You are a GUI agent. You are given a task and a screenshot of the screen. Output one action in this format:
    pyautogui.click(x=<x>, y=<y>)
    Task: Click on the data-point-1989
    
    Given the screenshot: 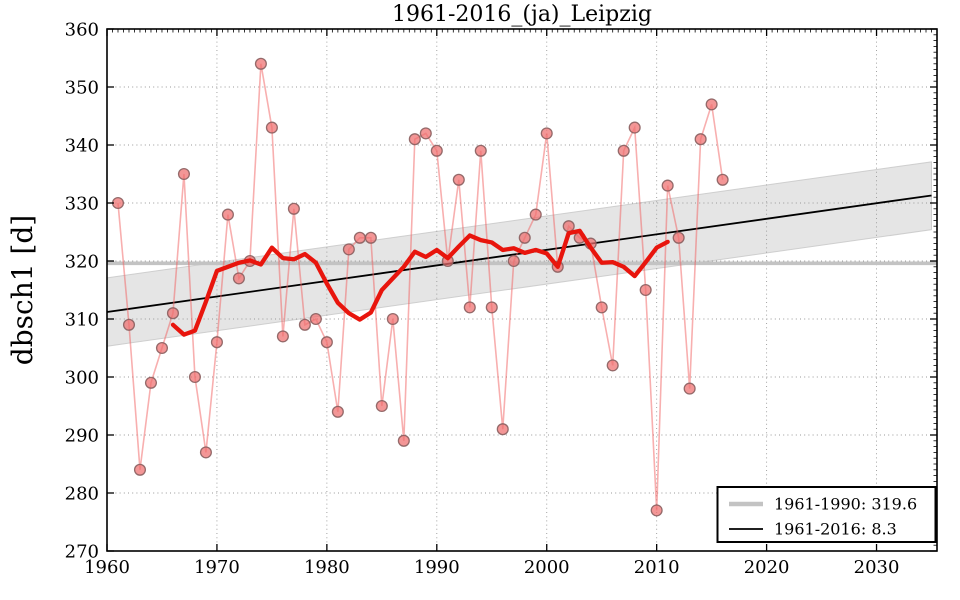 What is the action you would take?
    pyautogui.click(x=425, y=133)
    